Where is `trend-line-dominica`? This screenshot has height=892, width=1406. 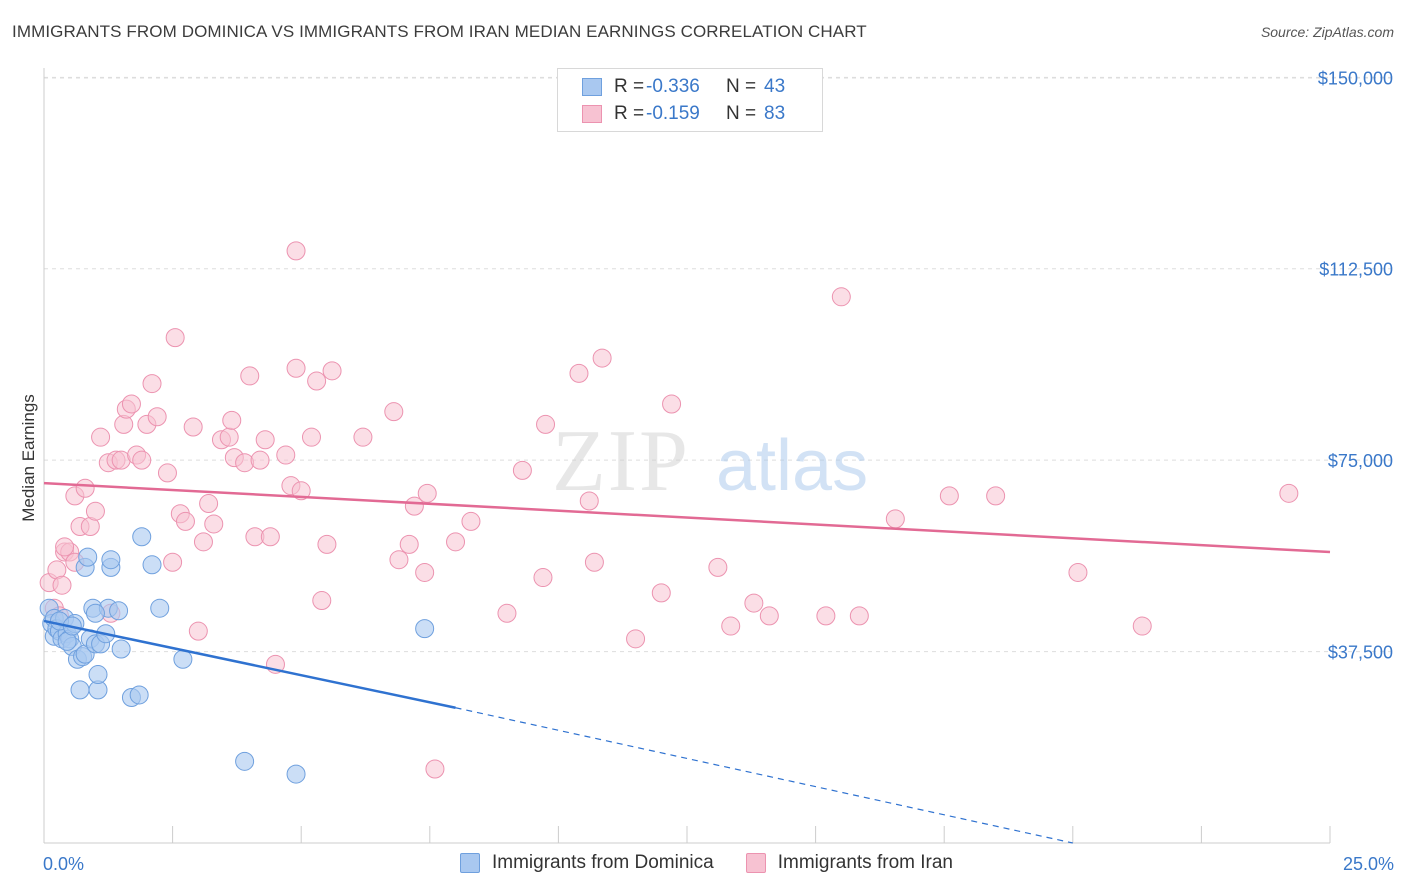 trend-line-dominica is located at coordinates (249, 664).